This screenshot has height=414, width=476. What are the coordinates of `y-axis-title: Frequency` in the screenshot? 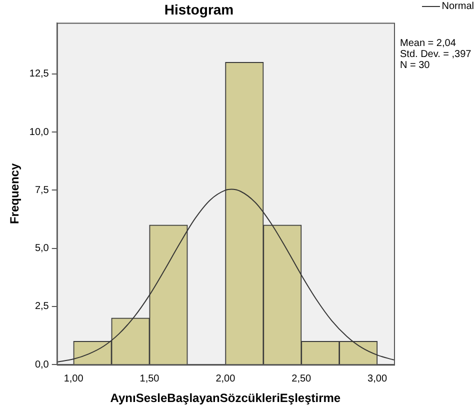 It's located at (15, 193).